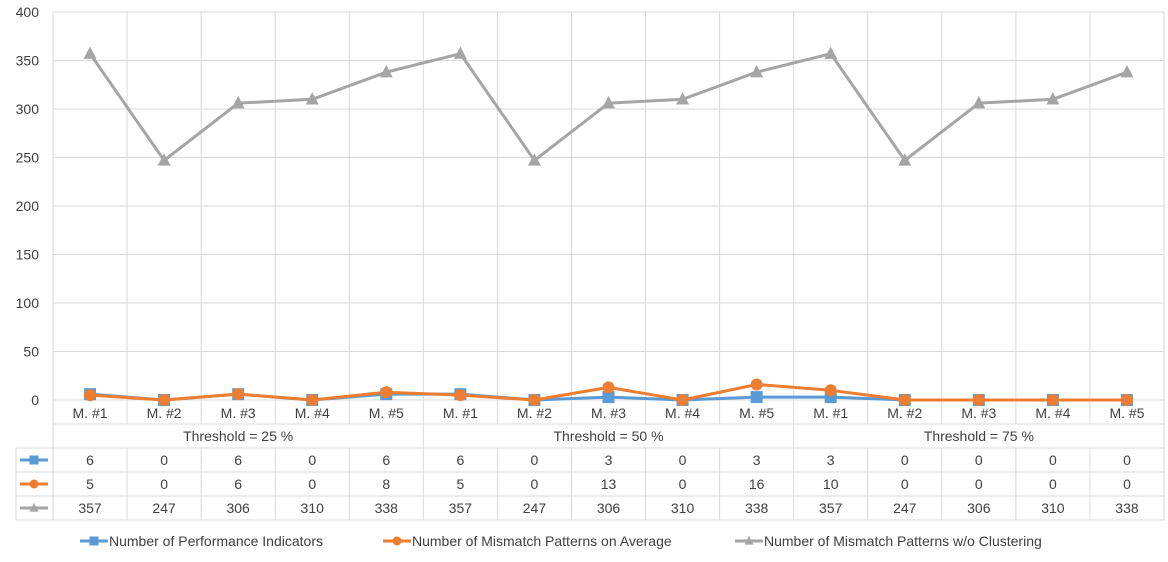 This screenshot has width=1168, height=562. Describe the element at coordinates (31, 352) in the screenshot. I see `y-tick-label: 50` at that location.